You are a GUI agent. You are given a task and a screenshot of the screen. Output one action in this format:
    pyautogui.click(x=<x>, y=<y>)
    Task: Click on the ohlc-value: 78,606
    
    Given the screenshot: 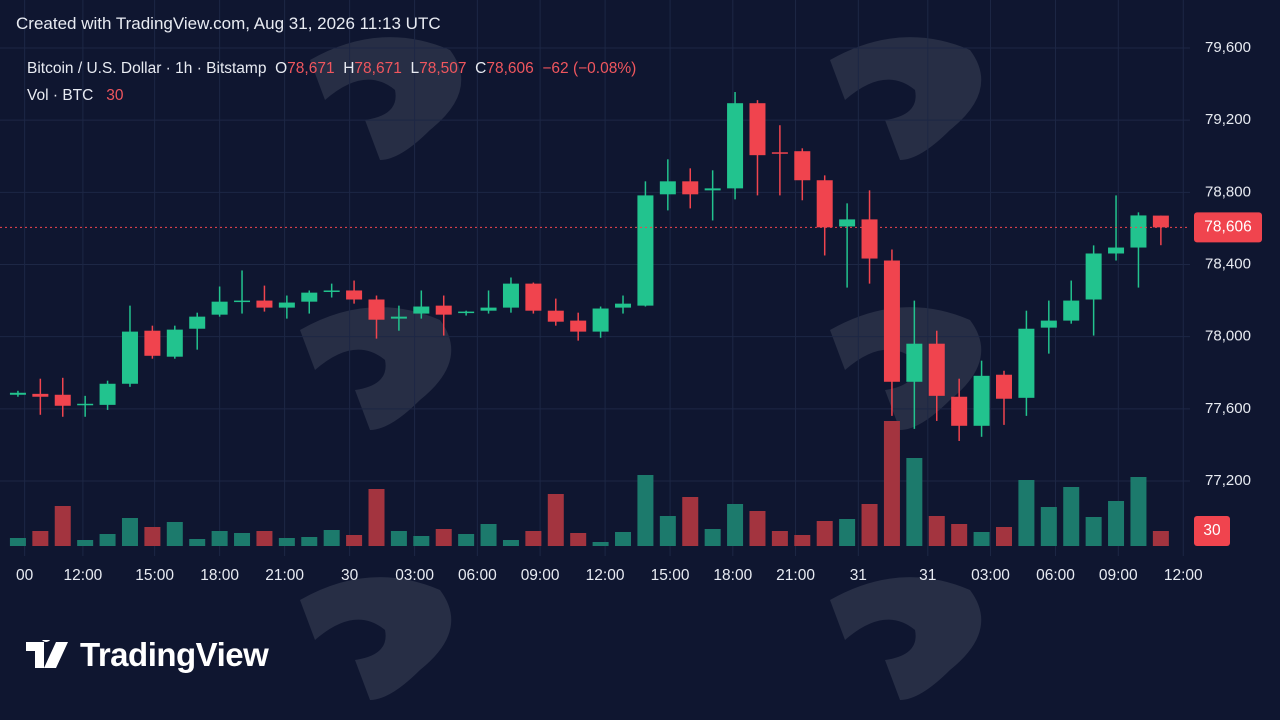 What is the action you would take?
    pyautogui.click(x=510, y=68)
    